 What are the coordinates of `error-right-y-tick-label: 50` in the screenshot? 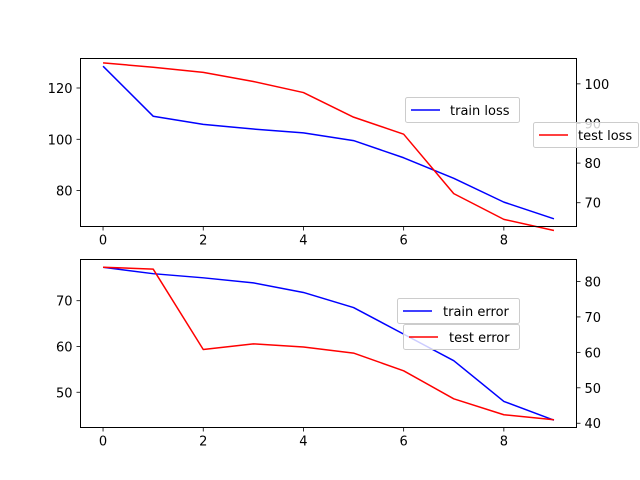 It's located at (593, 389).